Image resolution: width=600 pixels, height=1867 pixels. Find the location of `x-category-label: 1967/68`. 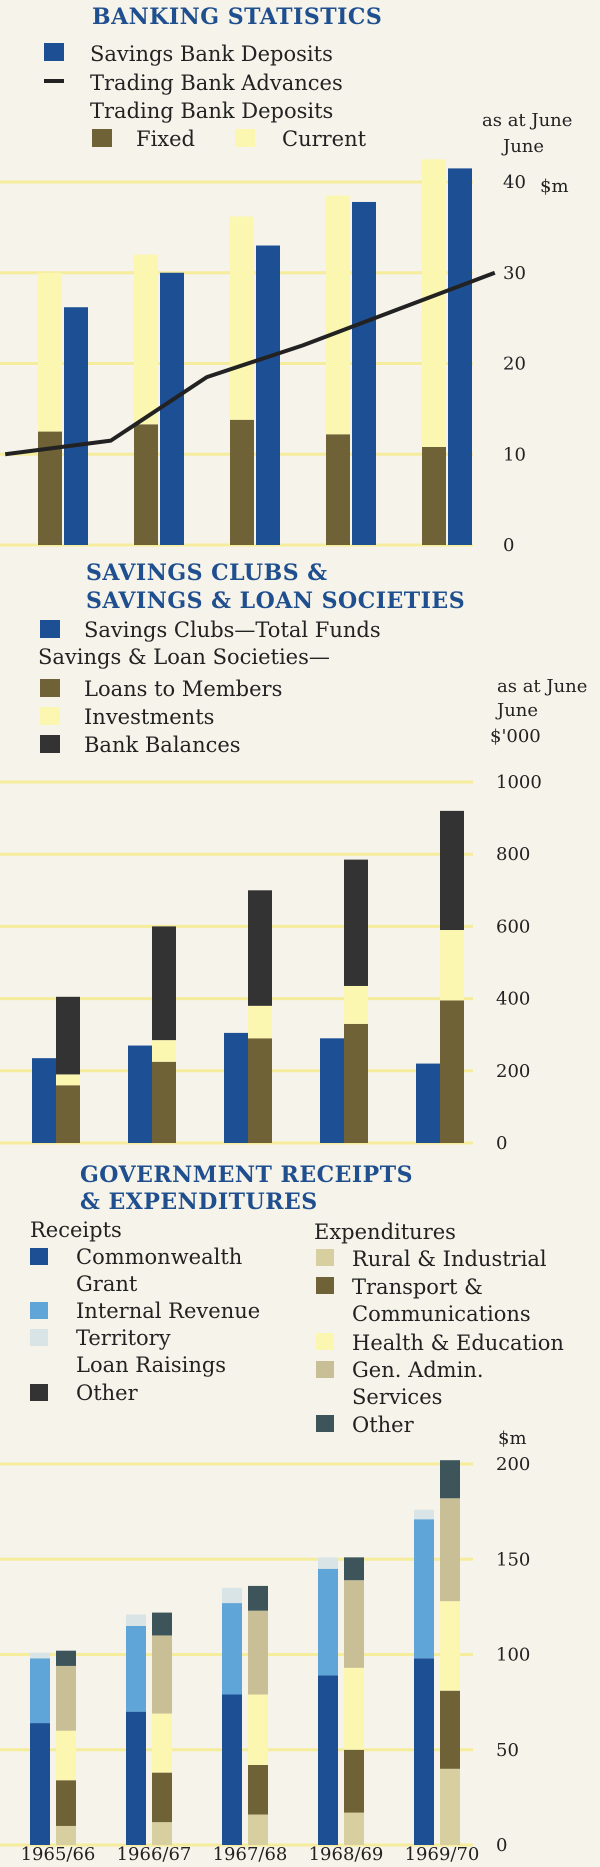

x-category-label: 1967/68 is located at coordinates (250, 1854).